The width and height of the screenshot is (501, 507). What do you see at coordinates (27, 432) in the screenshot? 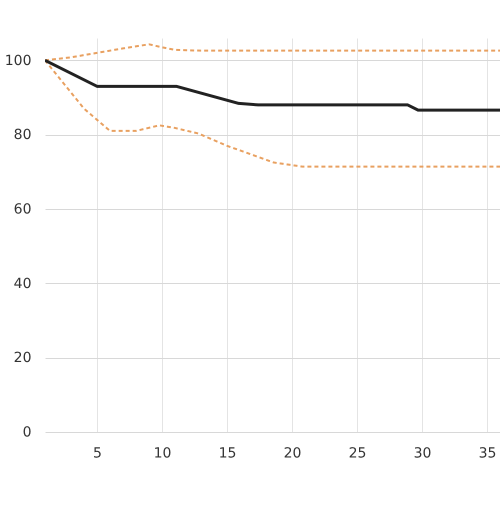
I see `y-tick-label: 0` at bounding box center [27, 432].